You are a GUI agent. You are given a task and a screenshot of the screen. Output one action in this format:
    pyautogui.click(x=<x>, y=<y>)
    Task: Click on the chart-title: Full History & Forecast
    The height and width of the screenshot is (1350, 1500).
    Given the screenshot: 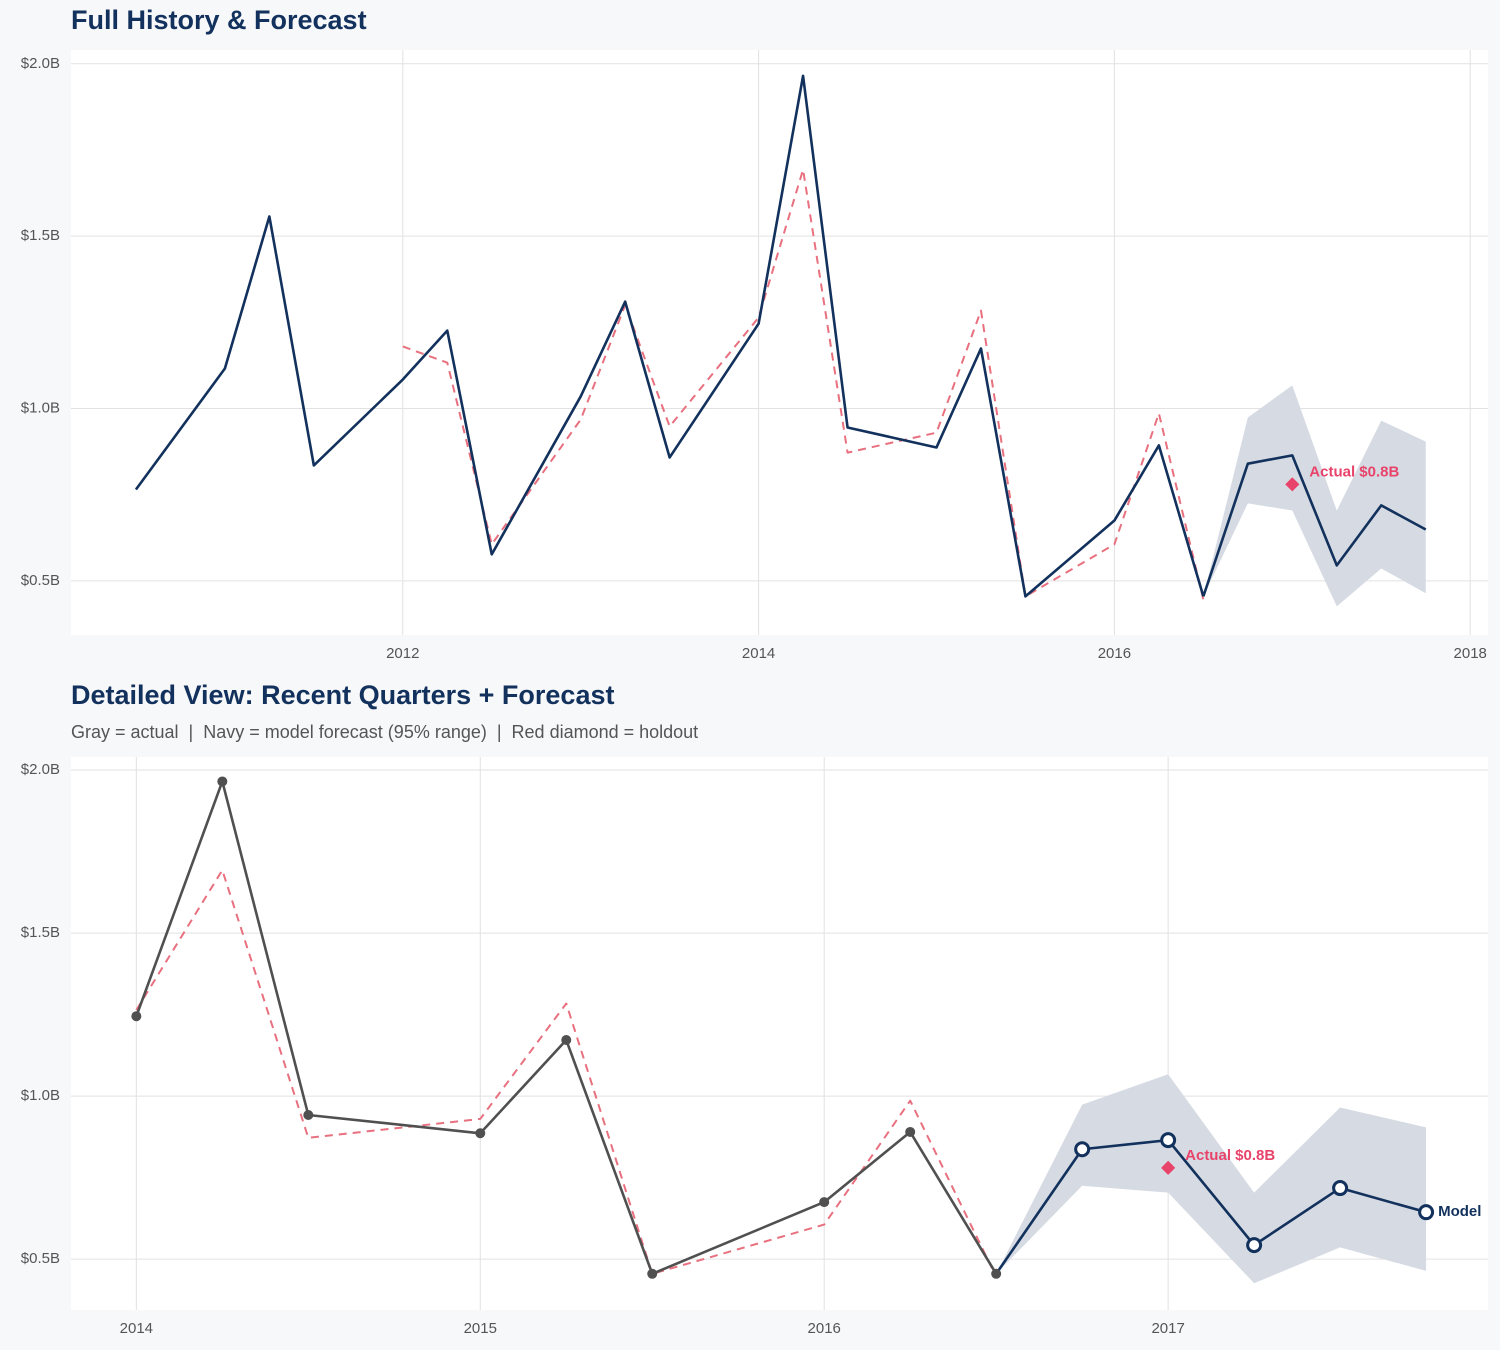 What is the action you would take?
    pyautogui.click(x=219, y=20)
    